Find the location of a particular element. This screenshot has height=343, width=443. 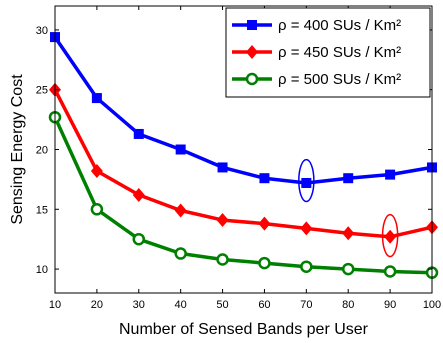

y-tick-label: 15 is located at coordinates (42, 210).